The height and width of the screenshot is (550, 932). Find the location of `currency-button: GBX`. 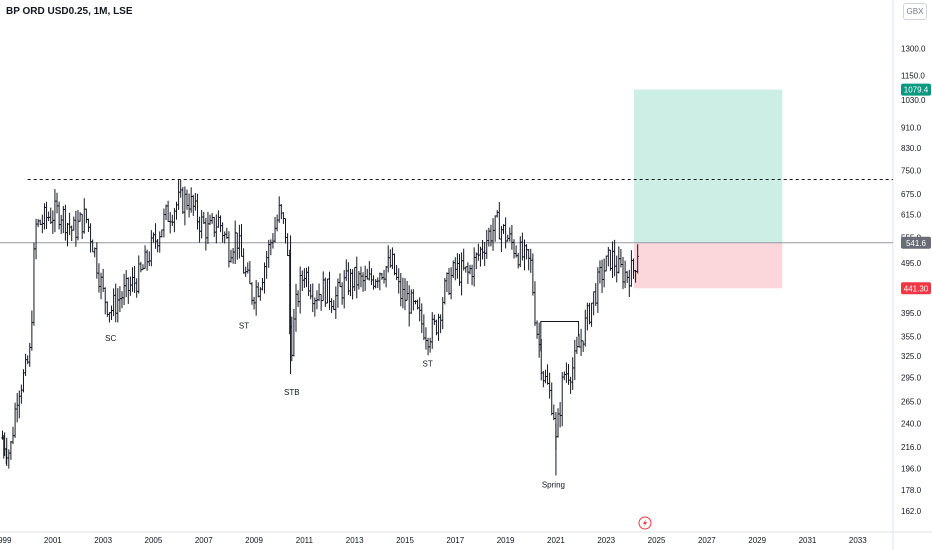

currency-button: GBX is located at coordinates (915, 11).